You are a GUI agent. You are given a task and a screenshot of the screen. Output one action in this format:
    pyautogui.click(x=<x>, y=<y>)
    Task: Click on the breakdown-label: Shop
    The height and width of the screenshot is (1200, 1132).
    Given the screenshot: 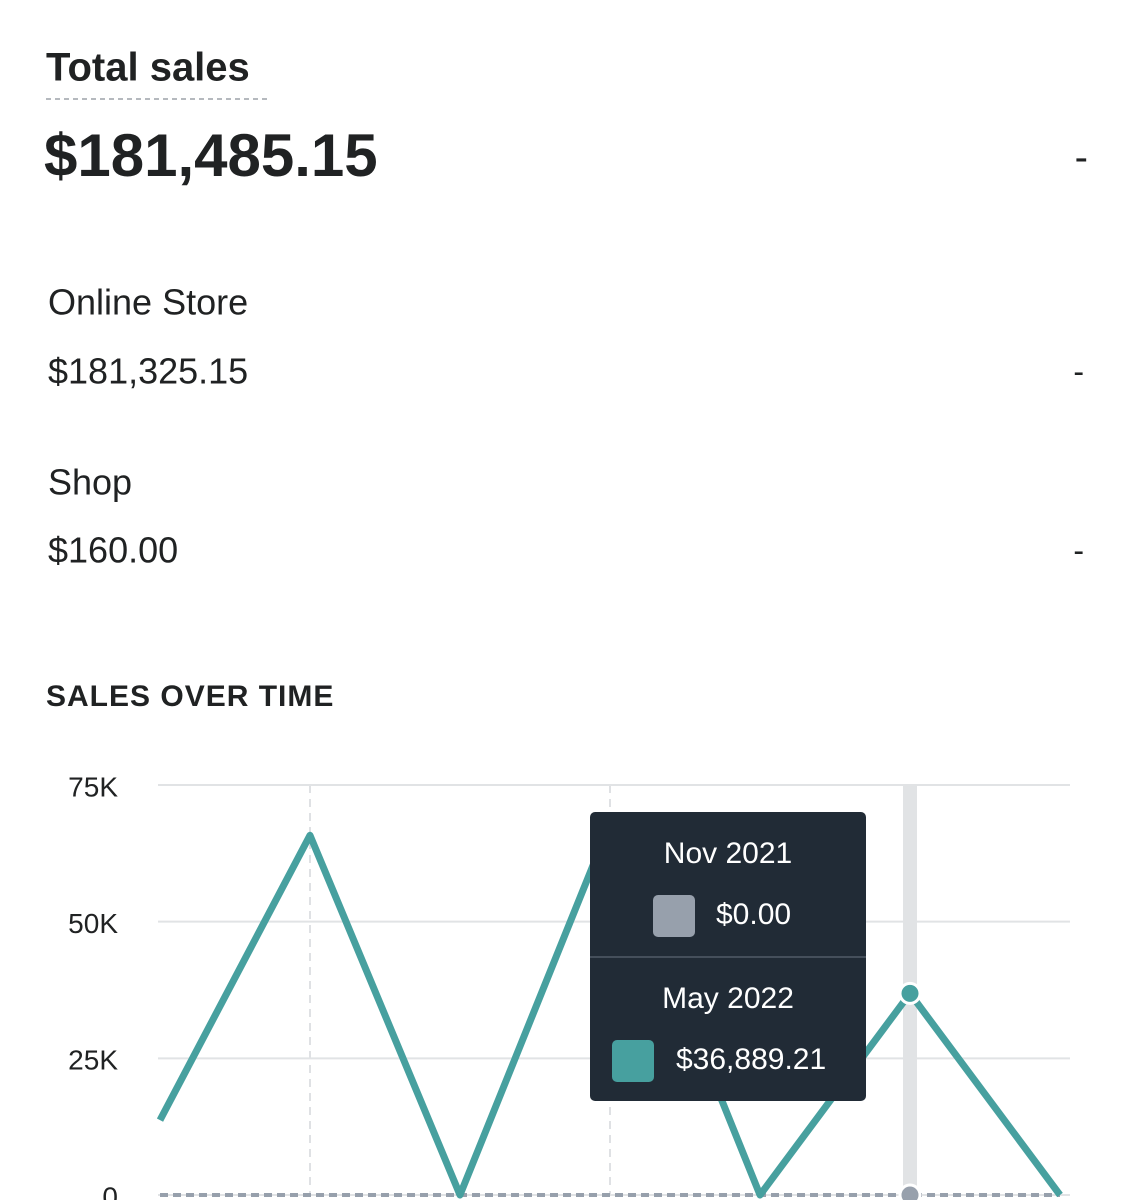 What is the action you would take?
    pyautogui.click(x=90, y=482)
    